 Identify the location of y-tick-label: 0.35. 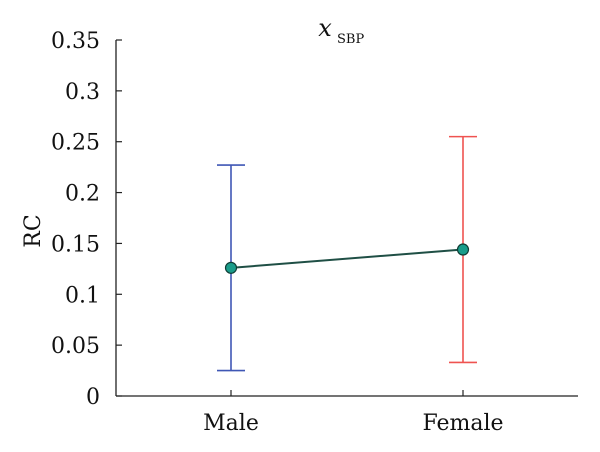
(75, 41).